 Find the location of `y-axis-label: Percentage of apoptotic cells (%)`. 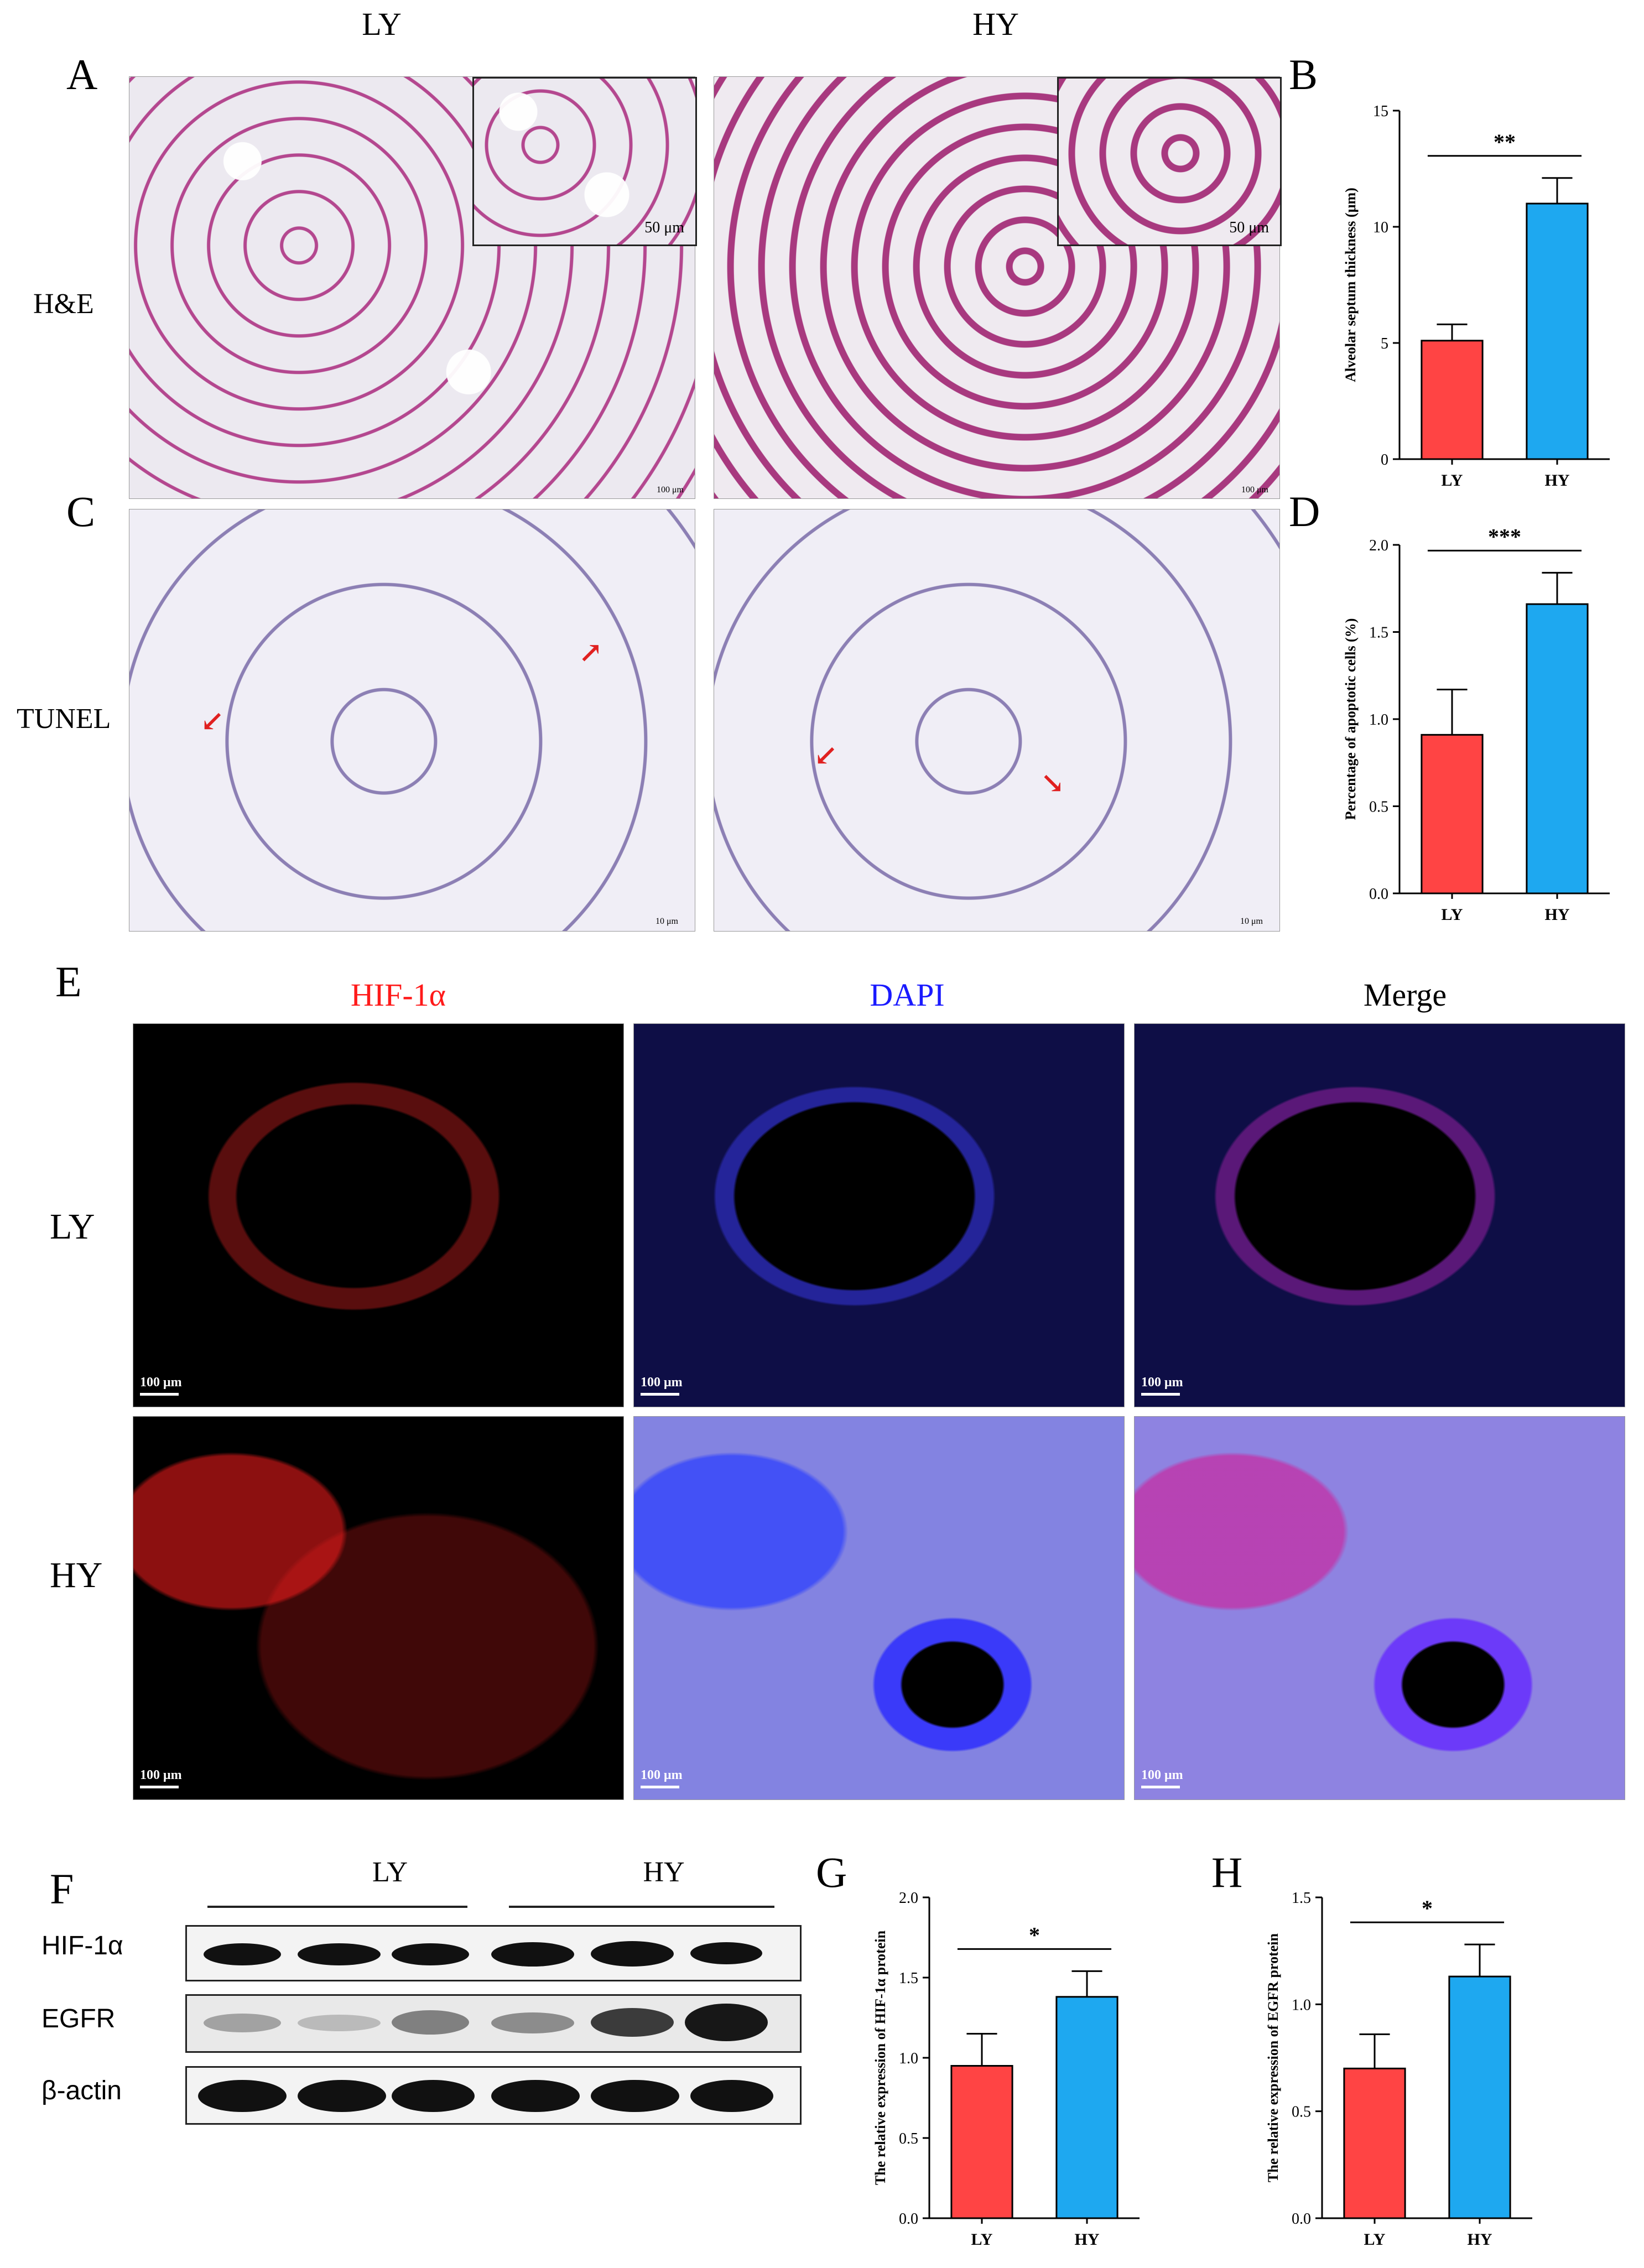

y-axis-label: Percentage of apoptotic cells (%) is located at coordinates (1351, 719).